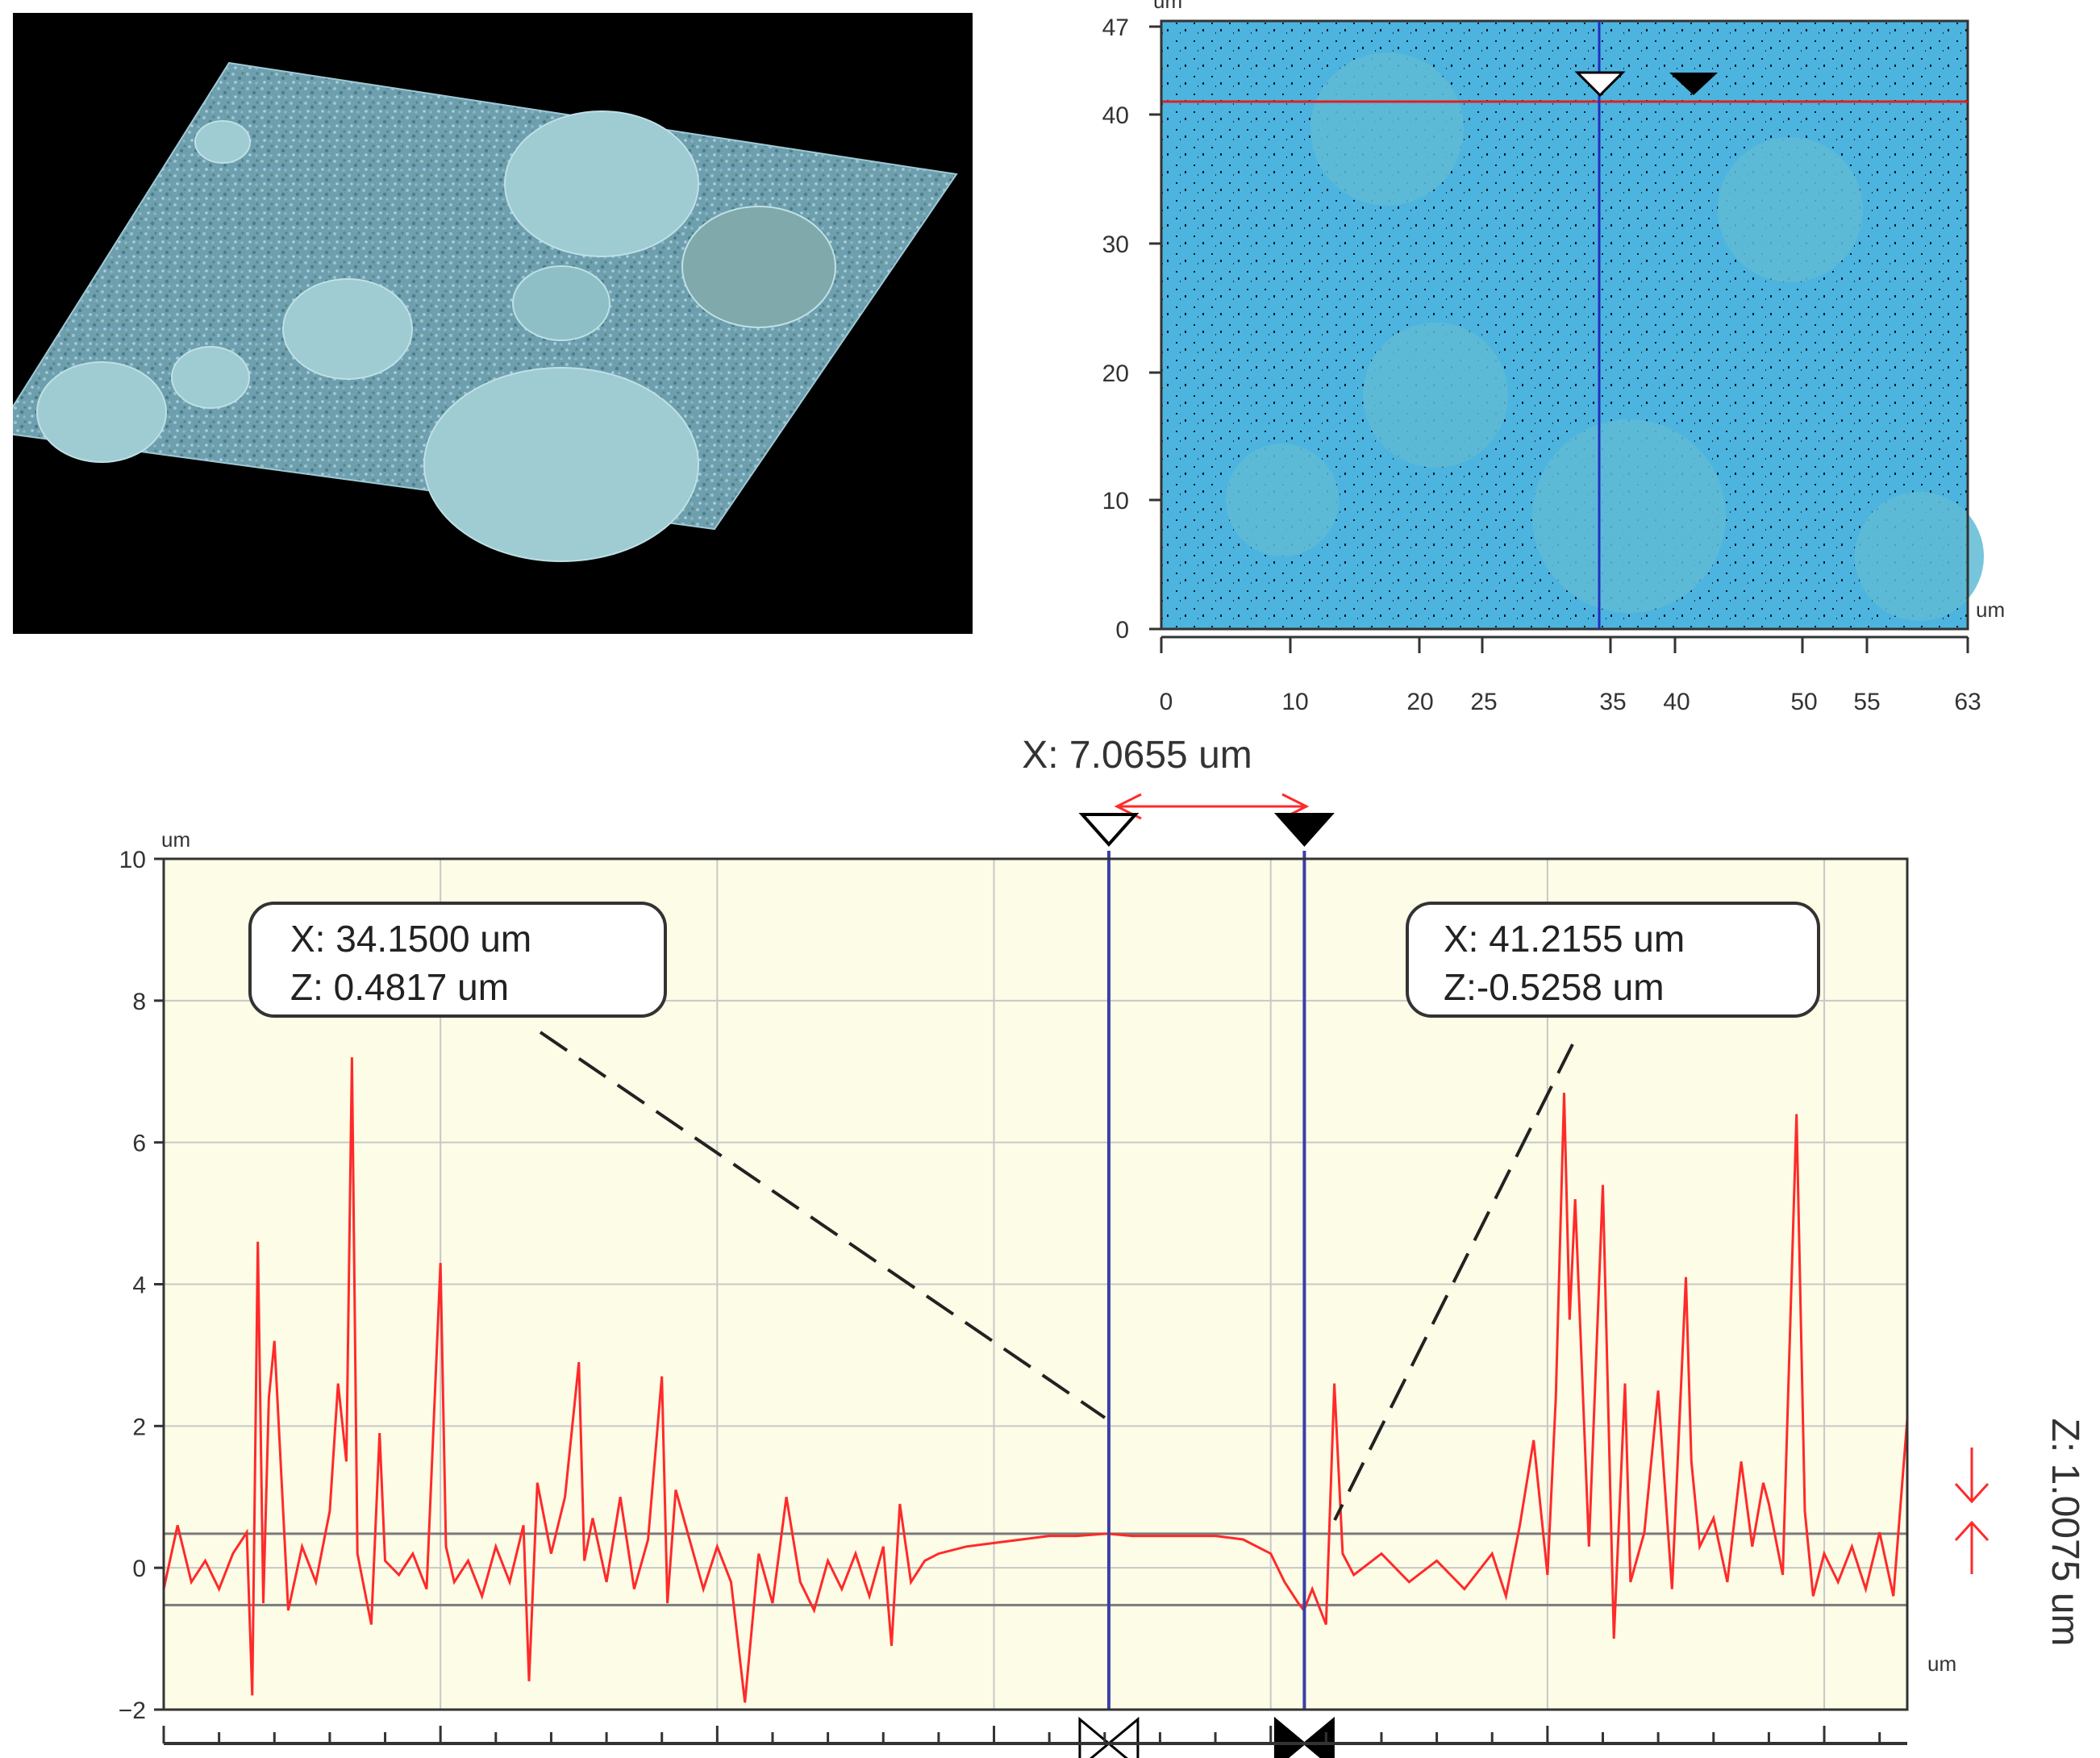  I want to click on map-y-tick: 20, so click(1115, 373).